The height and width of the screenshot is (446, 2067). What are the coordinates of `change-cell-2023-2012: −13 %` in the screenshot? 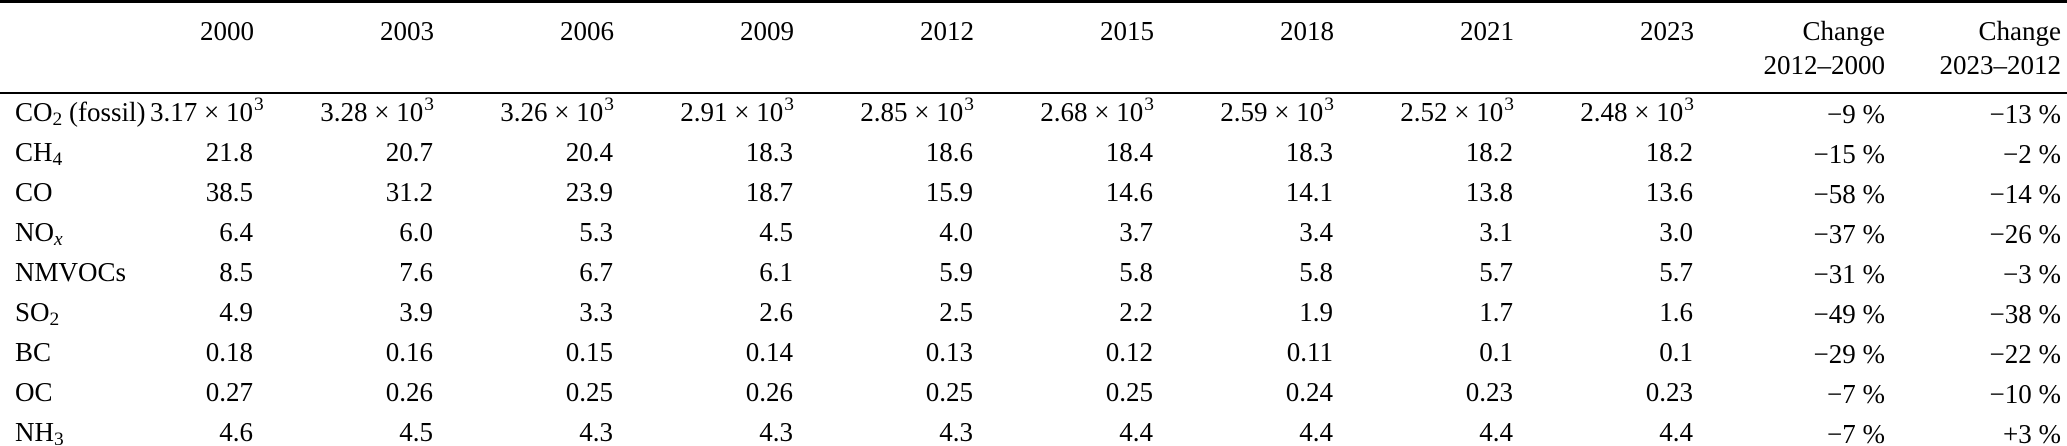 It's located at (2025, 113).